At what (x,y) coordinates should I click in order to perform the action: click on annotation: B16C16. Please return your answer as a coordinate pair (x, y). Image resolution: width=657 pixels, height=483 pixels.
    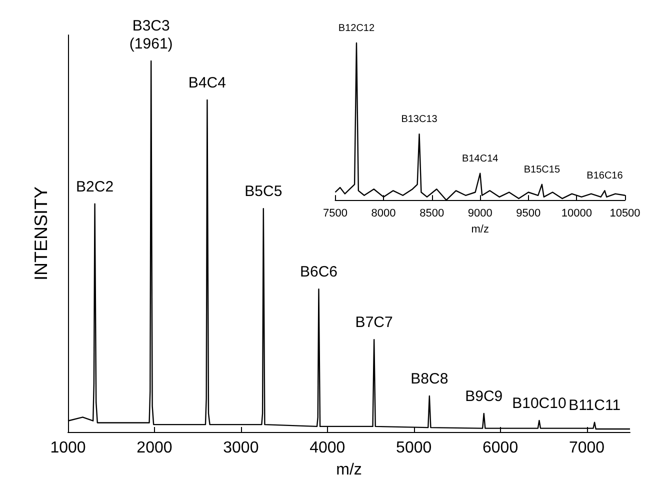
    Looking at the image, I should click on (605, 176).